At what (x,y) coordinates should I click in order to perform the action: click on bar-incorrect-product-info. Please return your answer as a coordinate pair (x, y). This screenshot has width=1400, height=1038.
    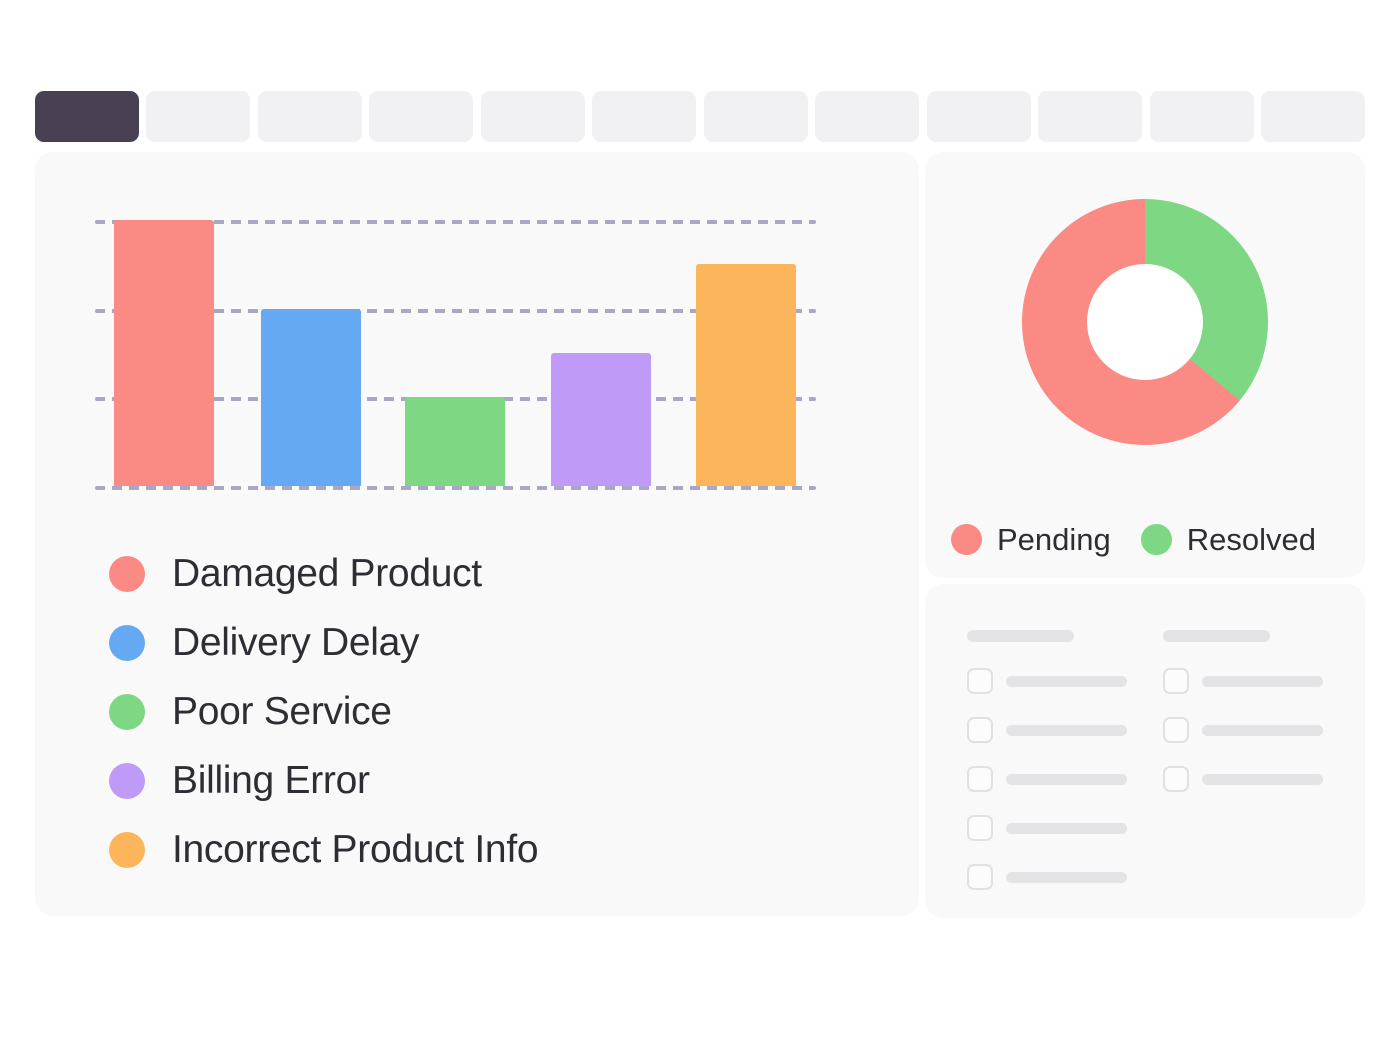
    Looking at the image, I should click on (746, 375).